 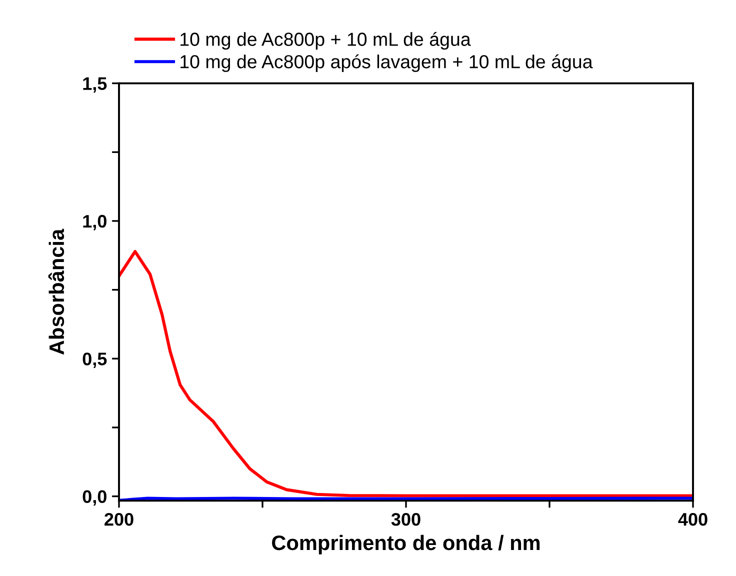 I want to click on y-tick-label: 0,5, so click(x=94, y=360).